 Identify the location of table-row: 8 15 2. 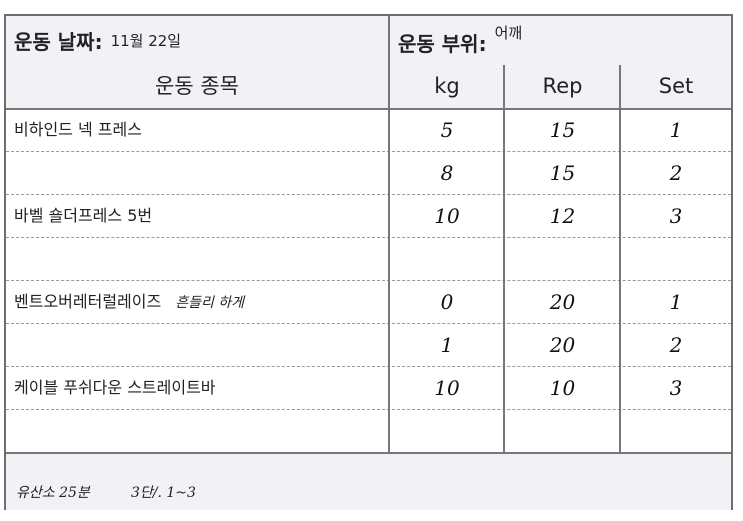
(368, 173).